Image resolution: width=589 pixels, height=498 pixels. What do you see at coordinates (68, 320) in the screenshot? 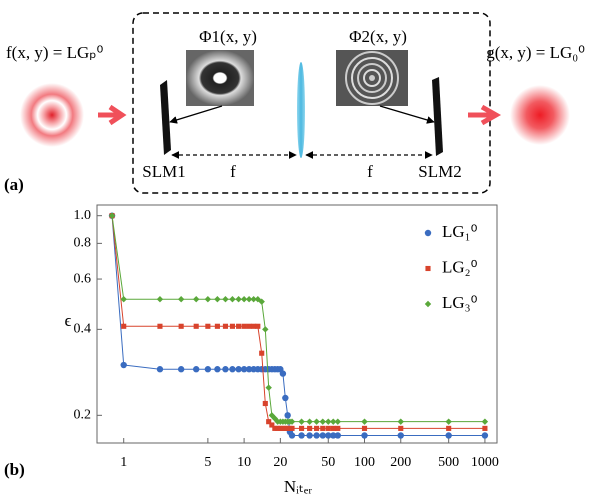
I see `y-axis-label: ϵ` at bounding box center [68, 320].